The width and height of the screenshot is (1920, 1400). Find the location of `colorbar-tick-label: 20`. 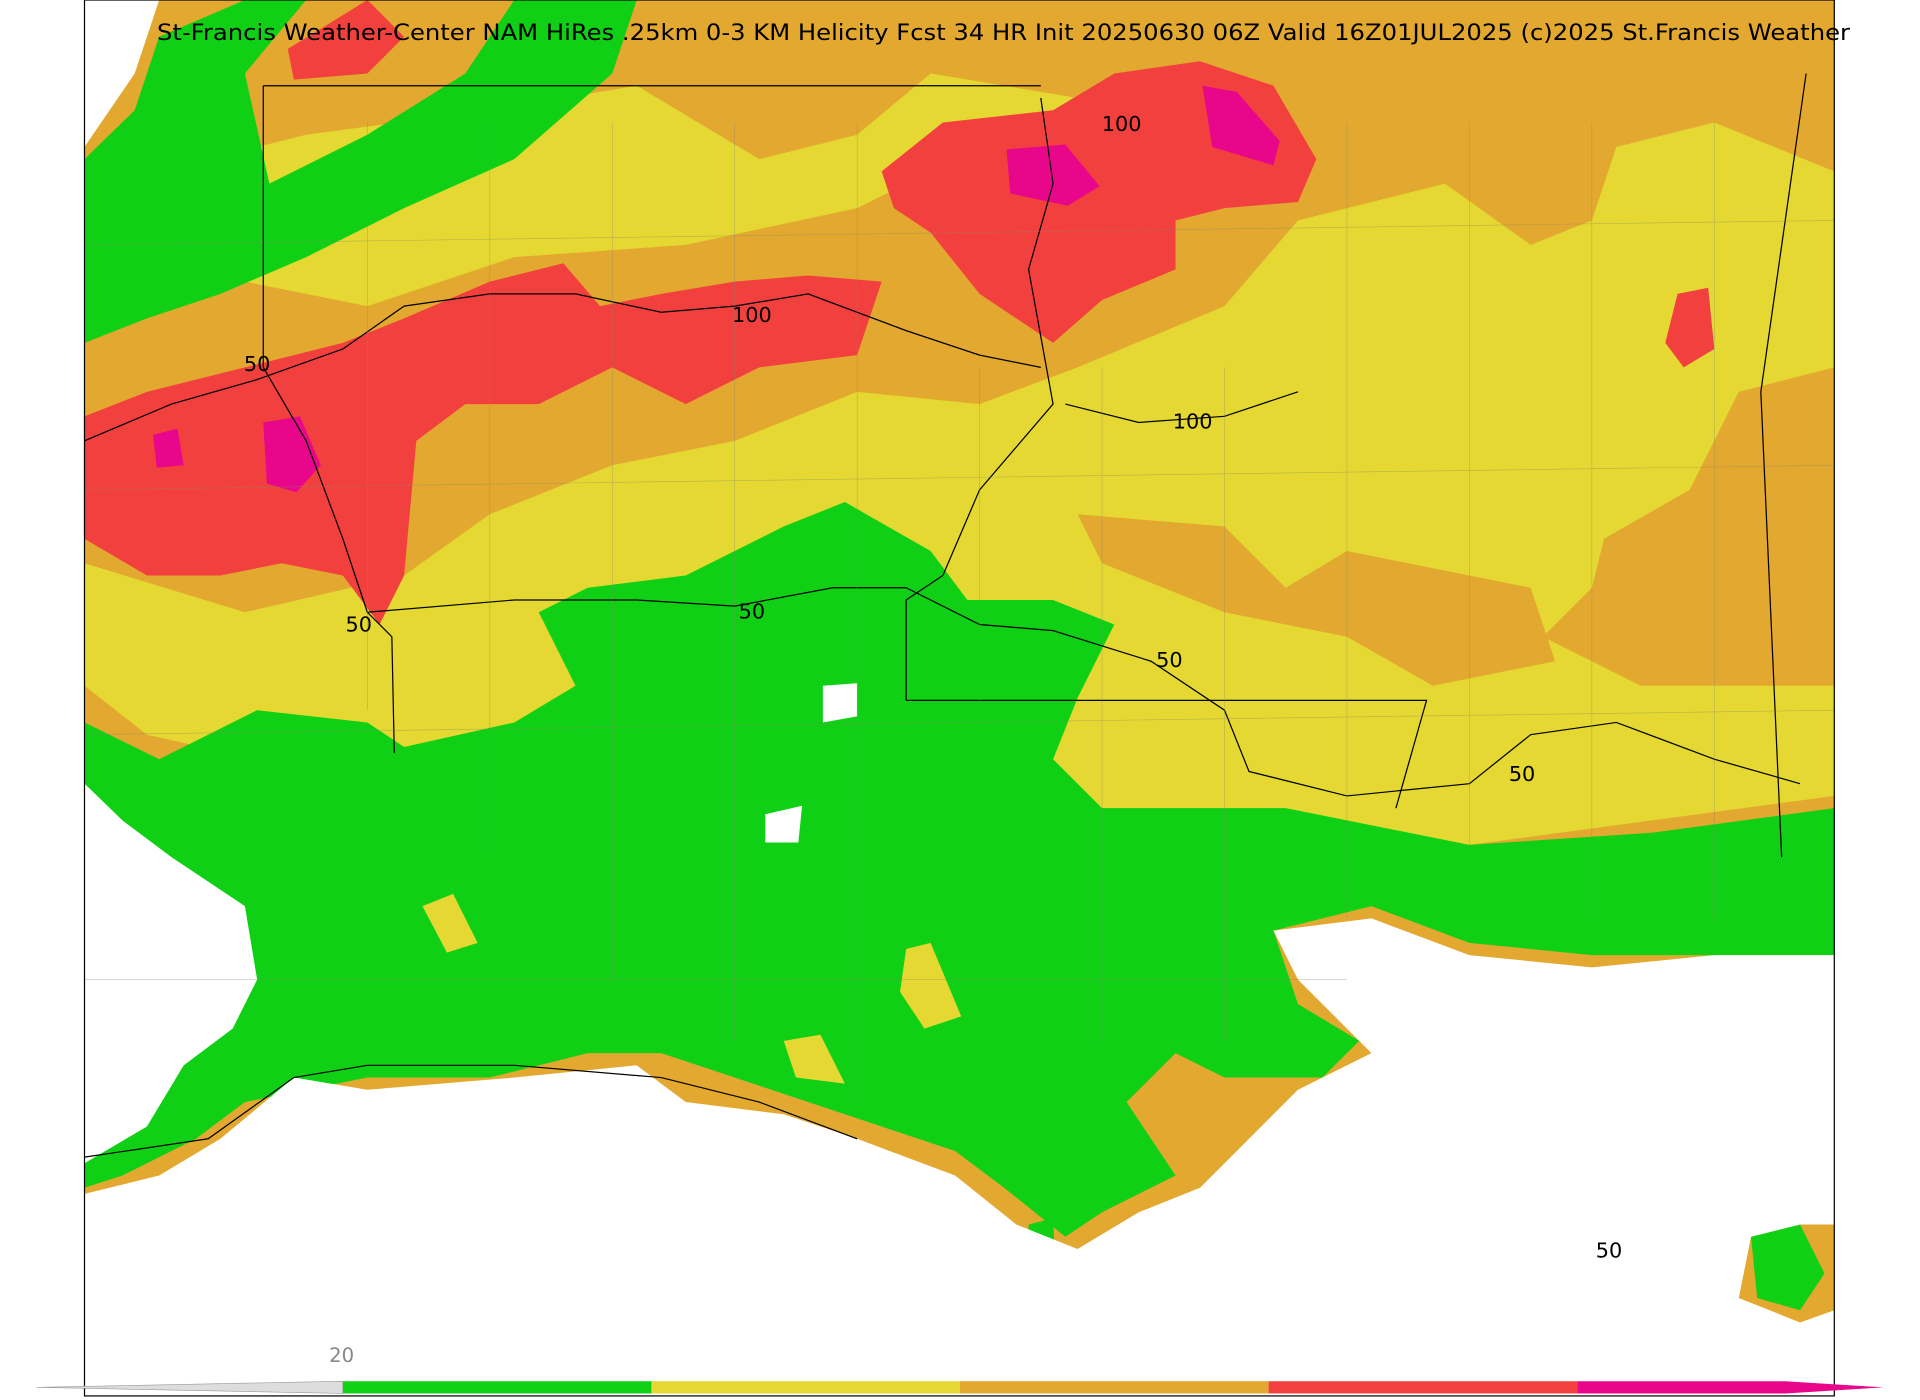

colorbar-tick-label: 20 is located at coordinates (341, 1355).